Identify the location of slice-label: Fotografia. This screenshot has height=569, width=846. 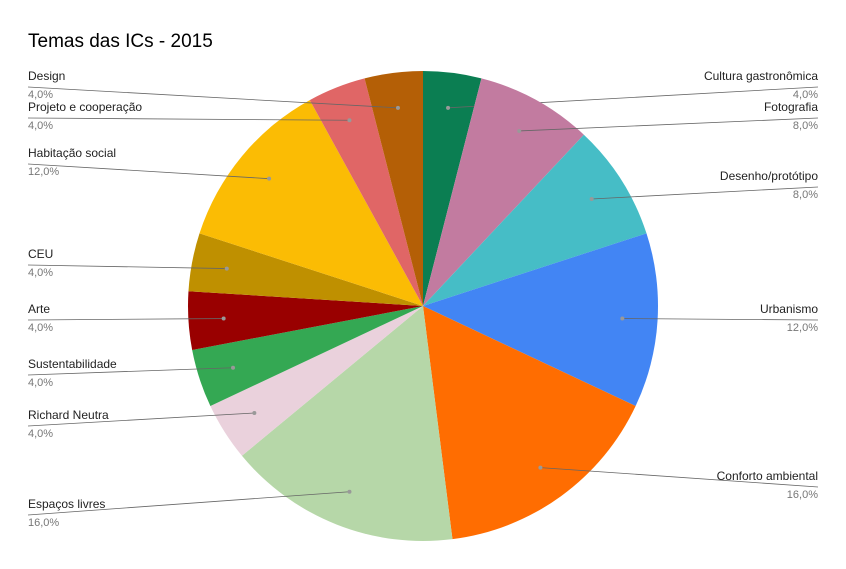
(791, 107).